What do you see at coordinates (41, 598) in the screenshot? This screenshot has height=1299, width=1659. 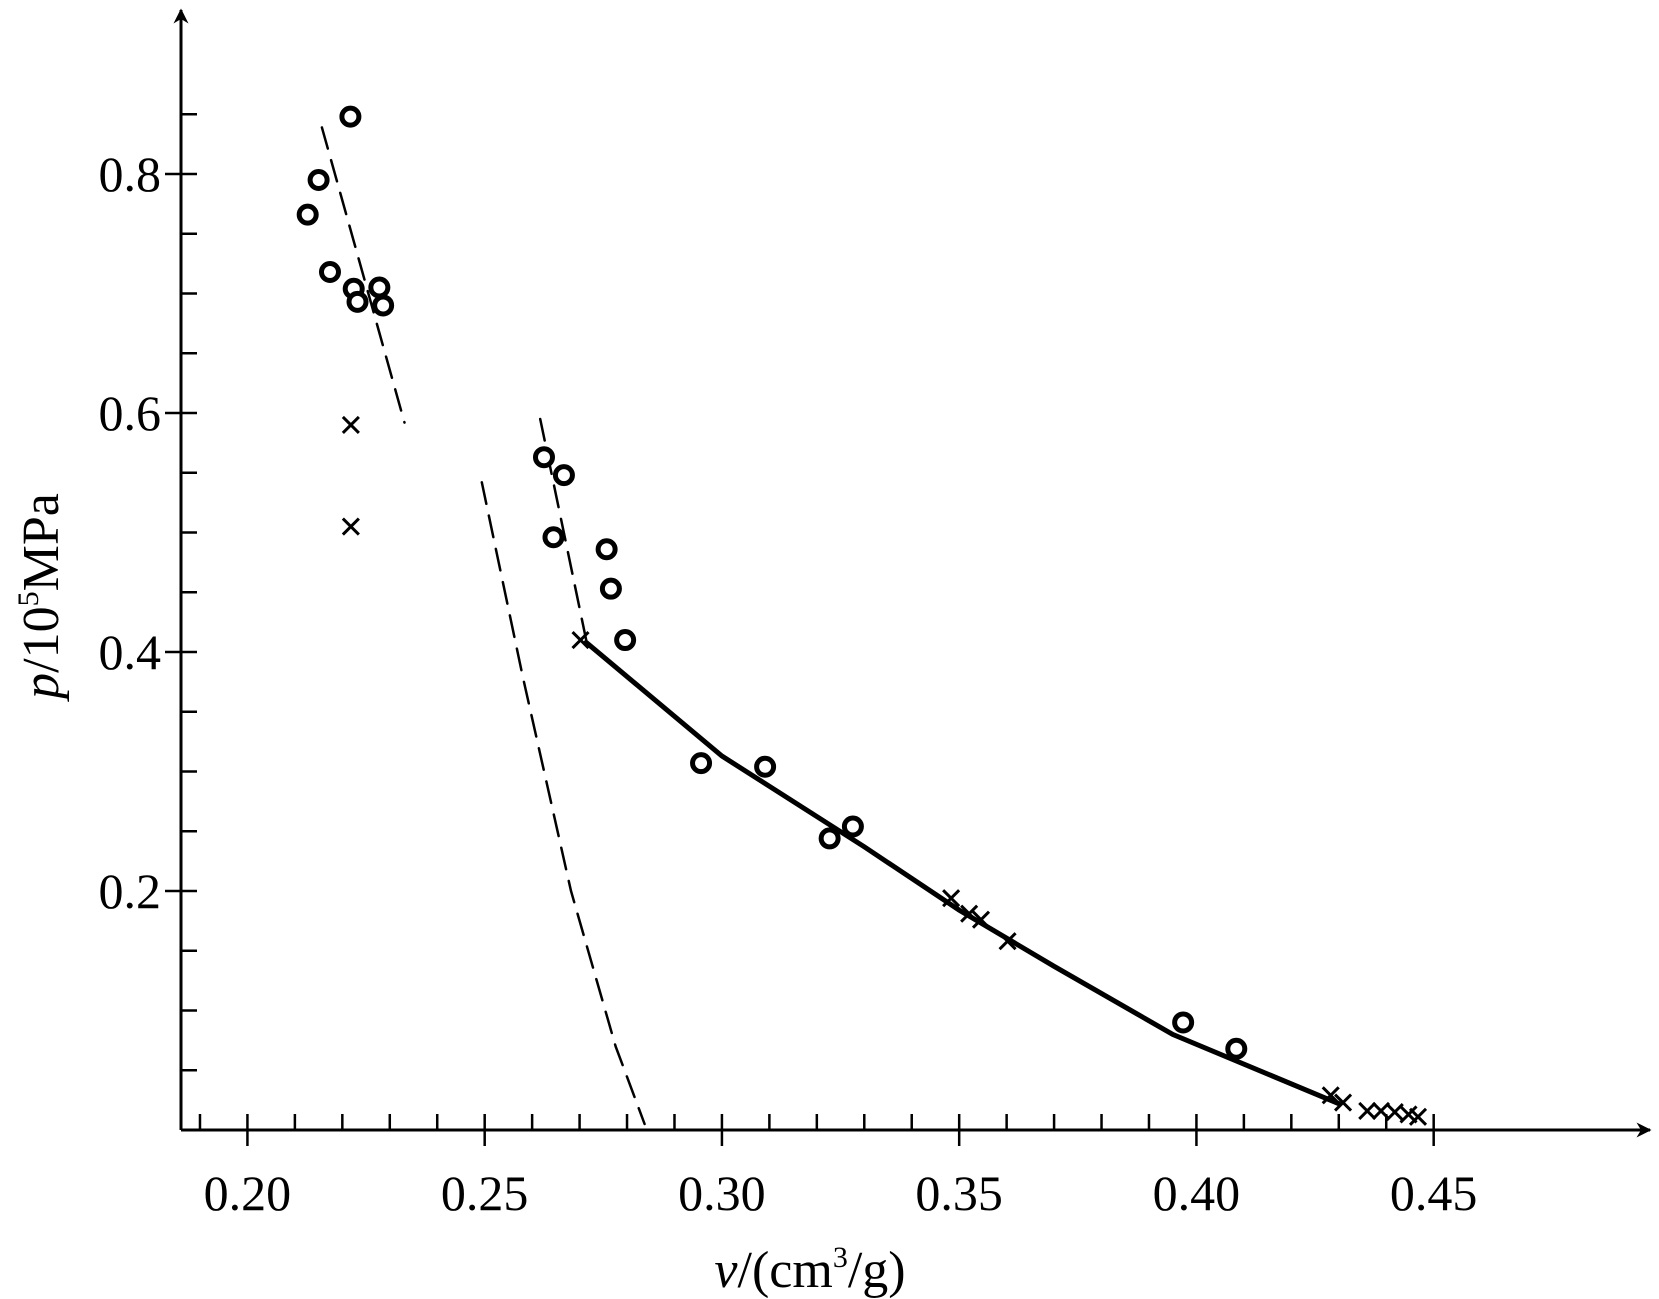 I see `y-axis-label: p/105MPa` at bounding box center [41, 598].